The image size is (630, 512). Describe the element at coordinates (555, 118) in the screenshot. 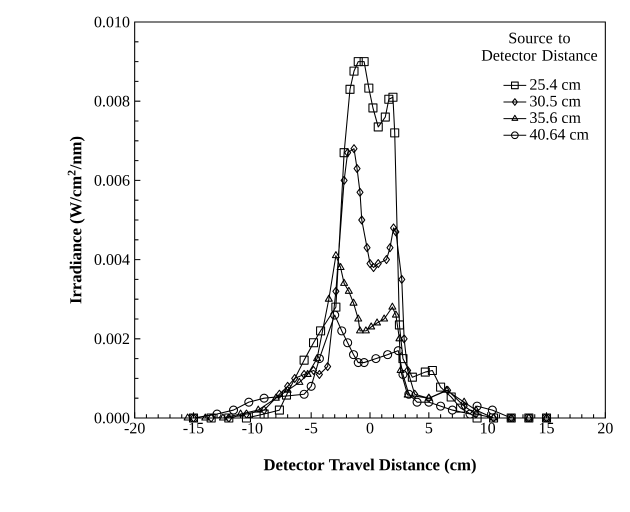

I see `legend-label: 35.6 cm` at that location.